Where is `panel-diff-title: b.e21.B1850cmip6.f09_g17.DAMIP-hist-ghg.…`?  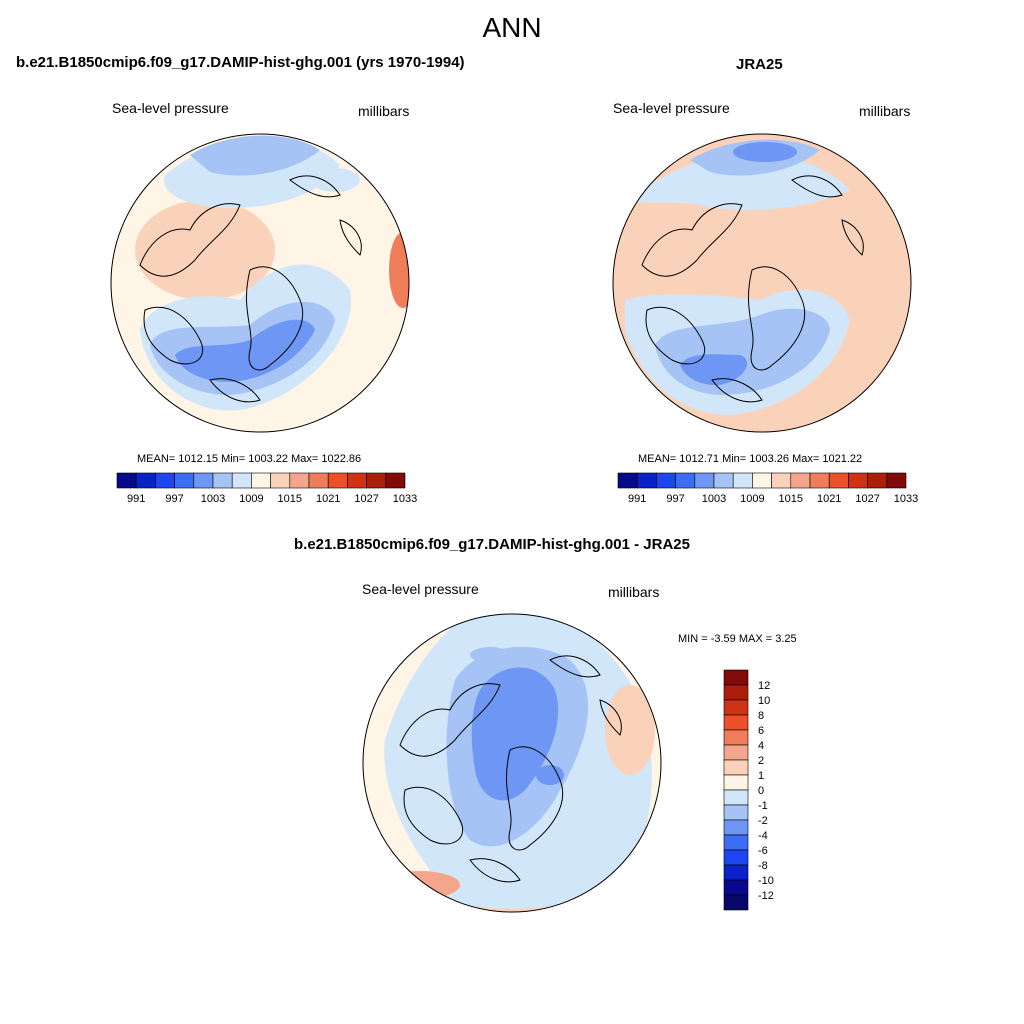 panel-diff-title: b.e21.B1850cmip6.f09_g17.DAMIP-hist-ghg.… is located at coordinates (492, 544).